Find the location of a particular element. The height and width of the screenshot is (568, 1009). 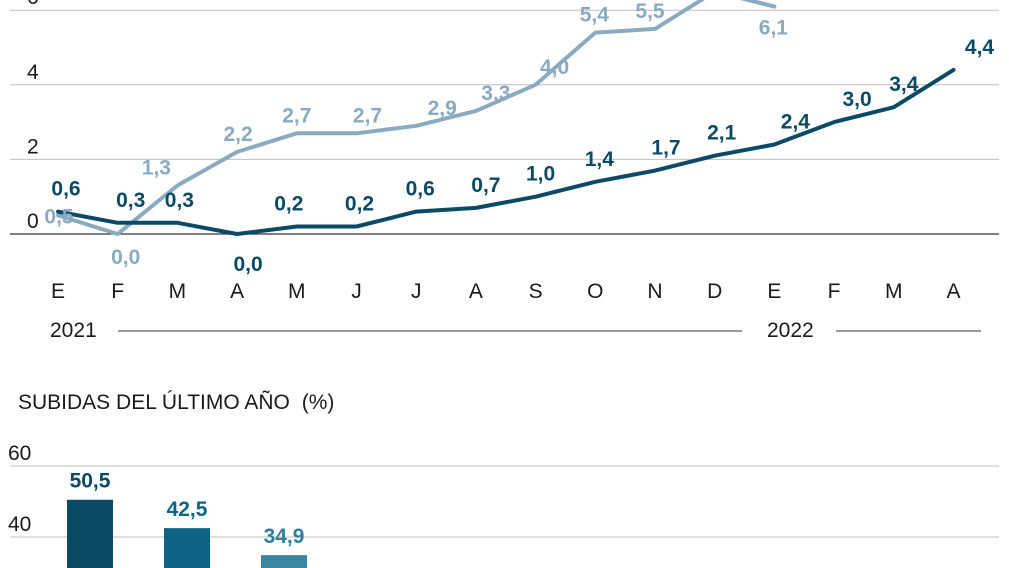

line-chart-x-tick-label: N is located at coordinates (654, 291).